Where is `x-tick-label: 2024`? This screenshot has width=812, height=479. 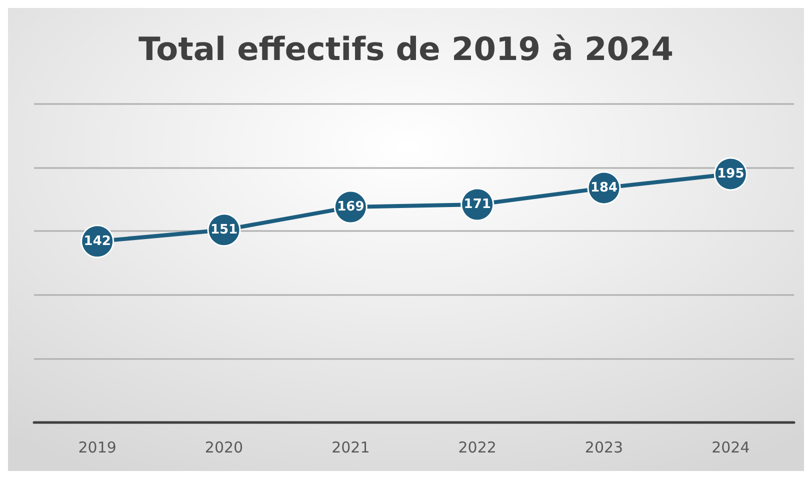
x-tick-label: 2024 is located at coordinates (731, 447).